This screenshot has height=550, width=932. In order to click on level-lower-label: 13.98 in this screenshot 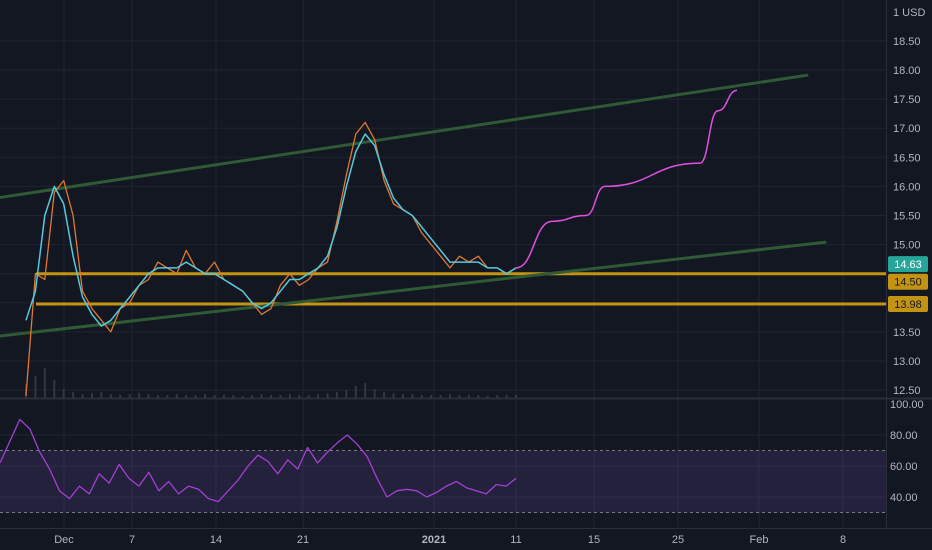, I will do `click(908, 305)`.